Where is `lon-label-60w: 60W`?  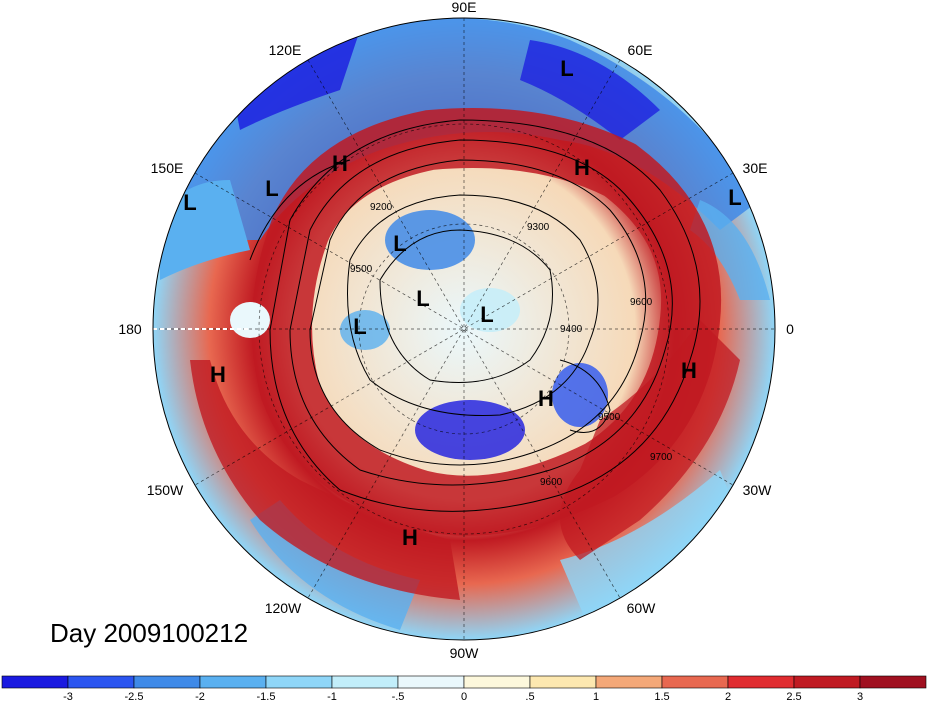
lon-label-60w: 60W is located at coordinates (642, 608).